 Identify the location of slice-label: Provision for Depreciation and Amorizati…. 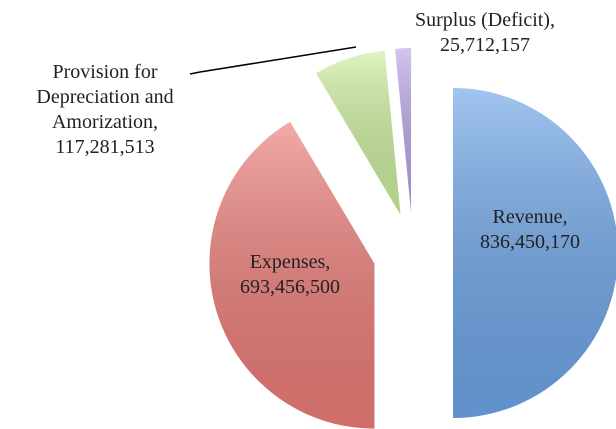
(105, 97).